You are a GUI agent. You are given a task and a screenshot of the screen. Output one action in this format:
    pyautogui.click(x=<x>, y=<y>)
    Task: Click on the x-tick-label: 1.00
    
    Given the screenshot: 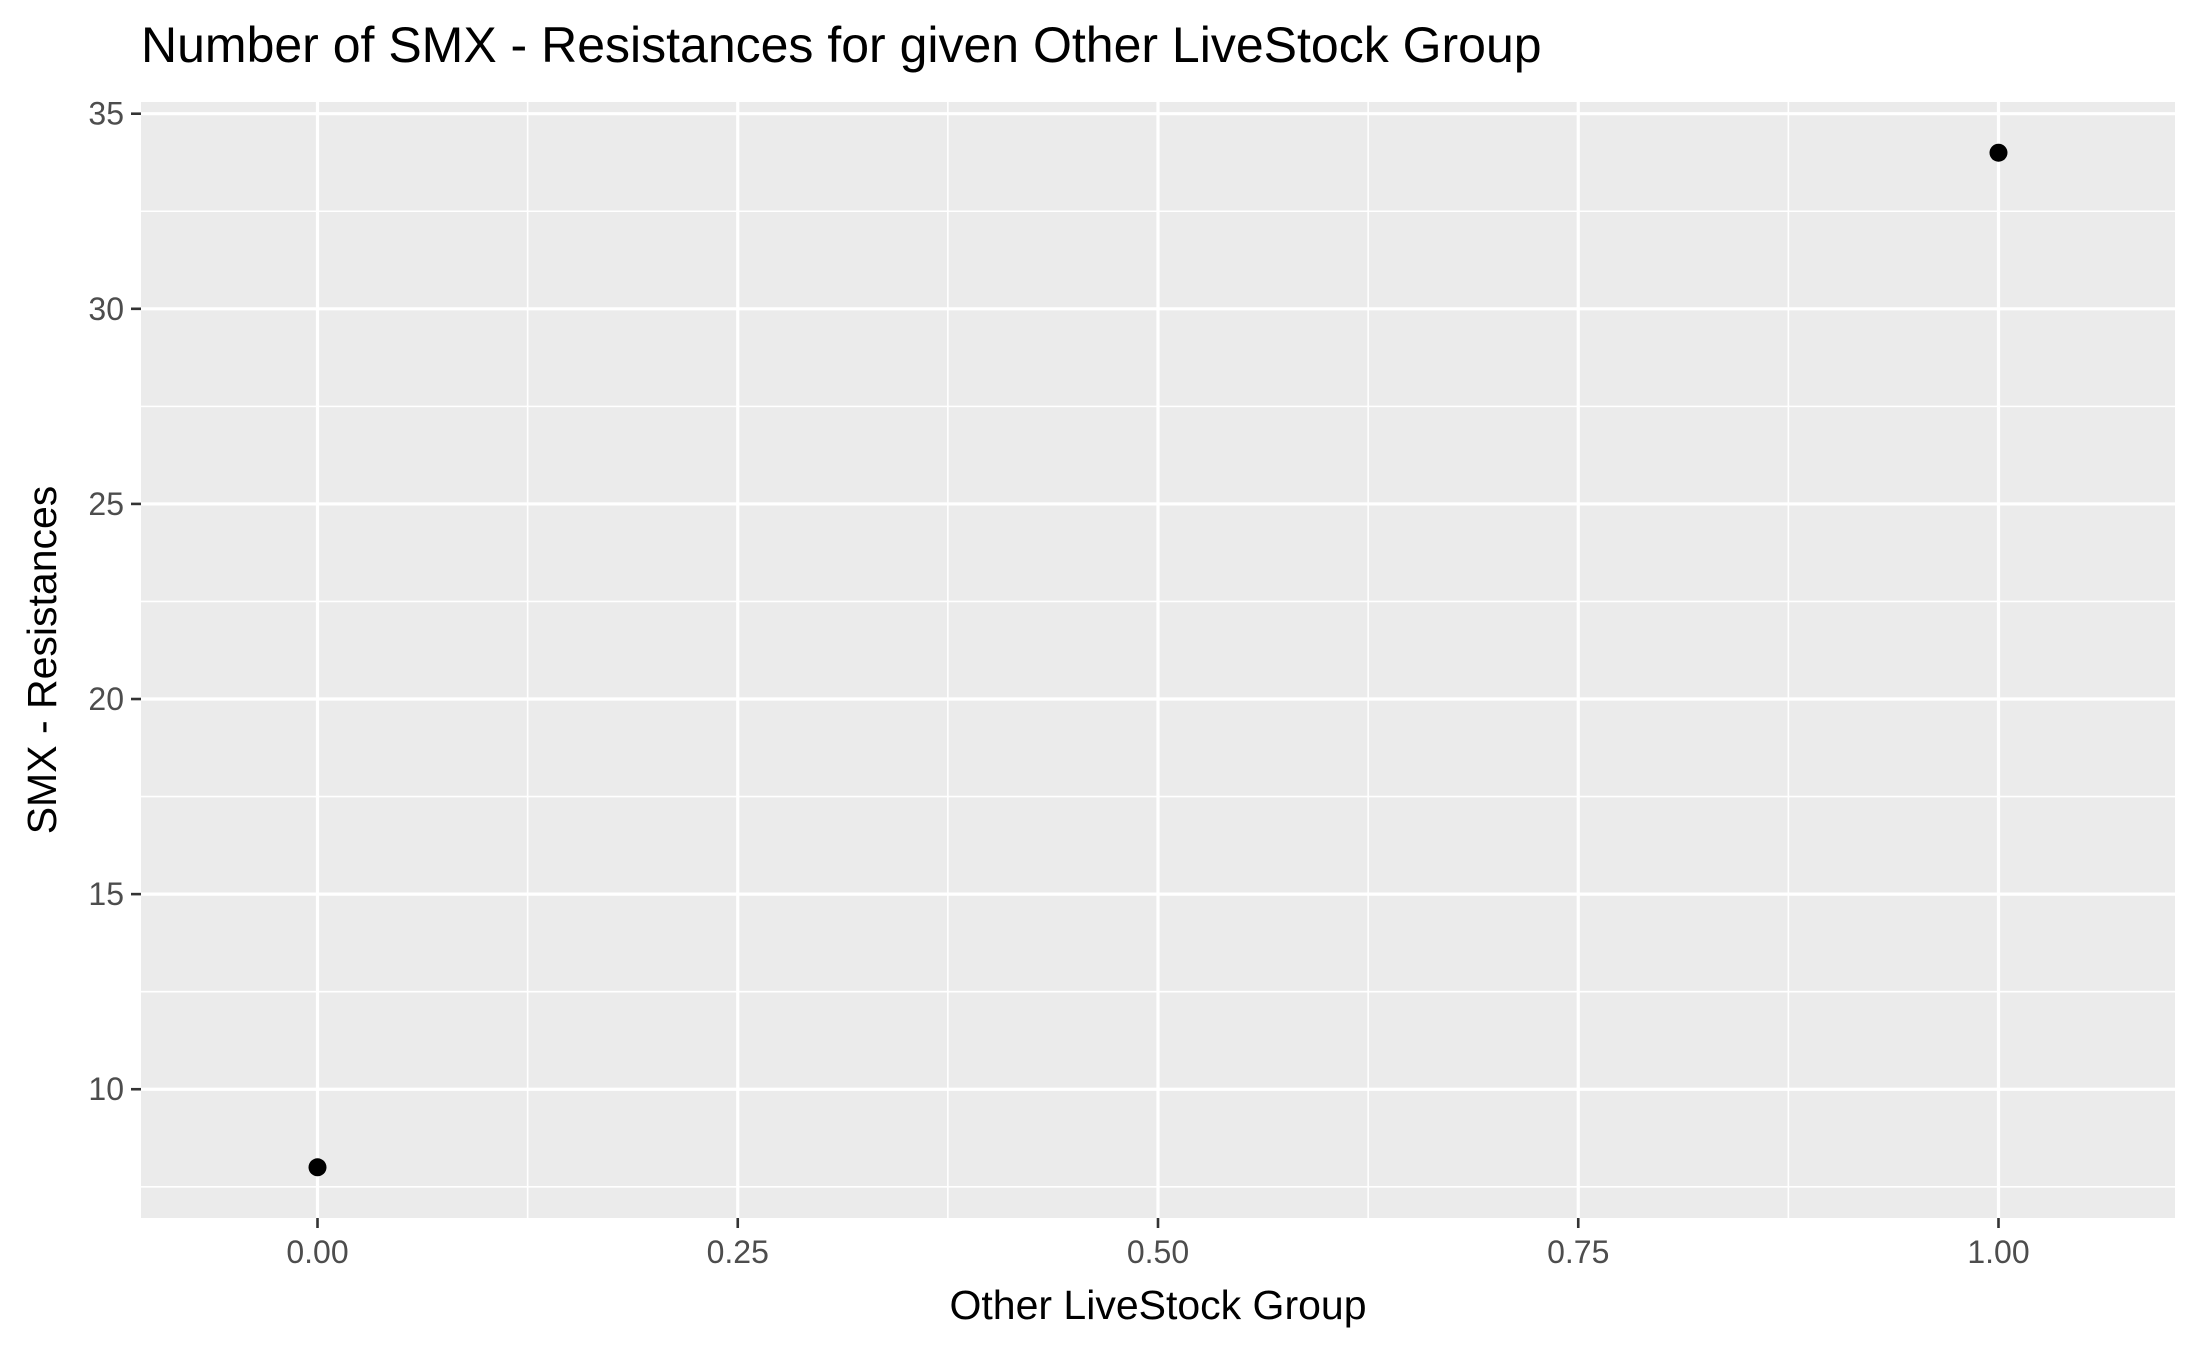 What is the action you would take?
    pyautogui.click(x=1998, y=1252)
    